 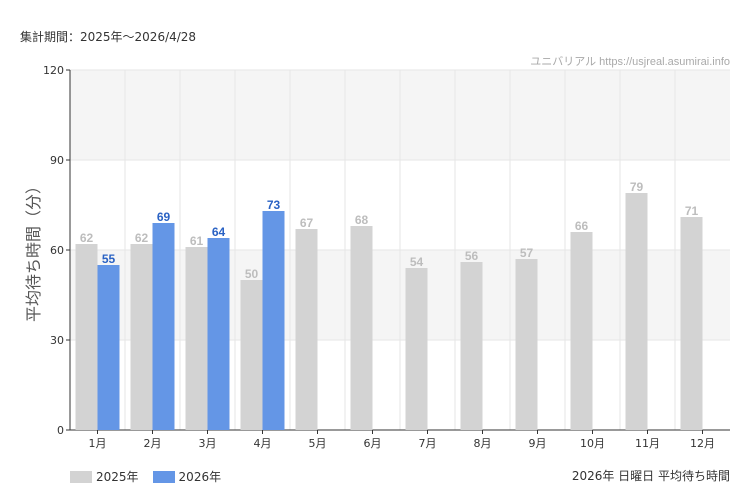 What do you see at coordinates (630, 62) in the screenshot?
I see `site-credit: ユニバリアル https://usjreal.asumirai.info` at bounding box center [630, 62].